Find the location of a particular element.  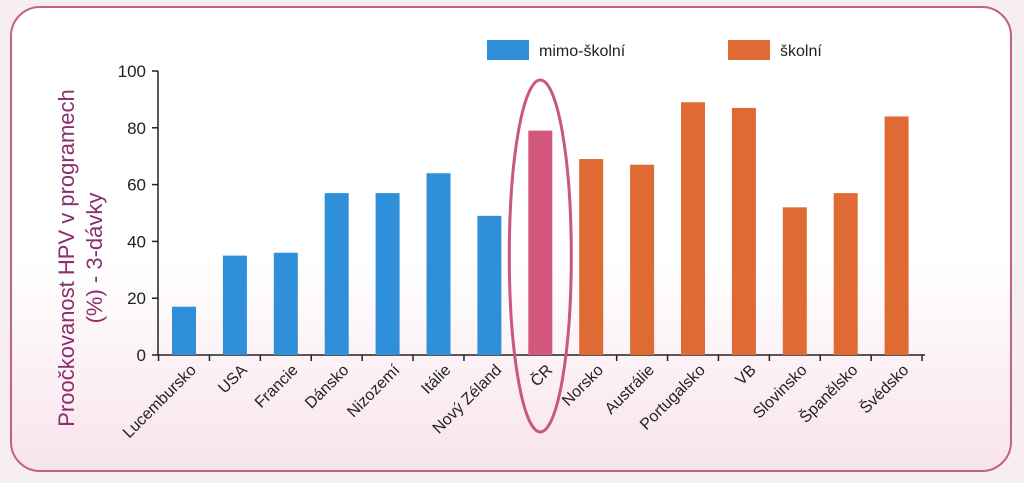

x-tick-label: Švédsko is located at coordinates (884, 388).